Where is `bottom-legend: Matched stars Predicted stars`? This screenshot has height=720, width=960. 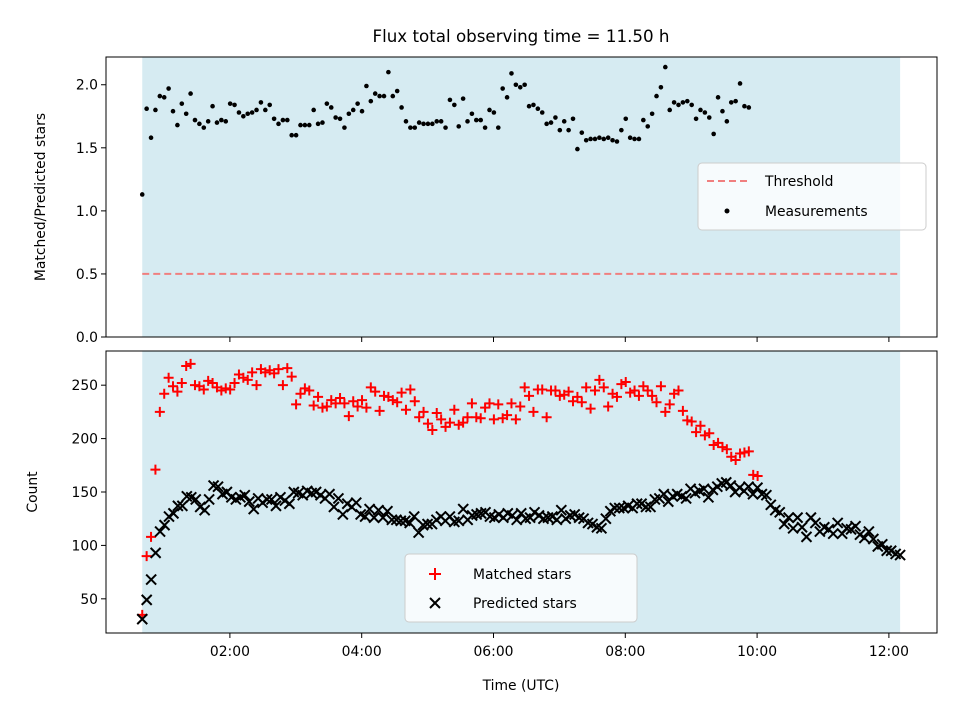
bottom-legend: Matched stars Predicted stars is located at coordinates (521, 588).